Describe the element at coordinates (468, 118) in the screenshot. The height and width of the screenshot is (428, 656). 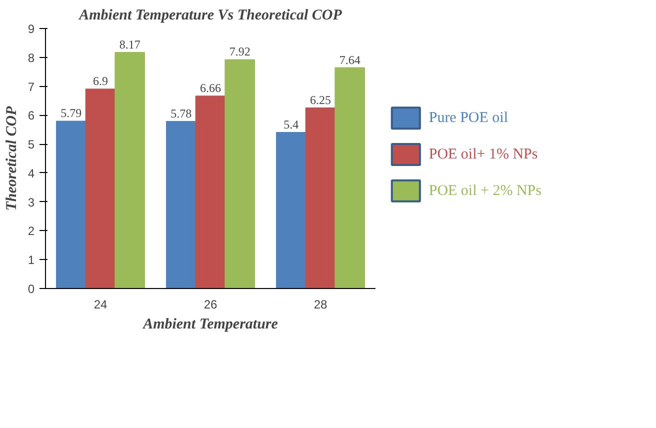
I see `legend-label: Pure POE oil` at that location.